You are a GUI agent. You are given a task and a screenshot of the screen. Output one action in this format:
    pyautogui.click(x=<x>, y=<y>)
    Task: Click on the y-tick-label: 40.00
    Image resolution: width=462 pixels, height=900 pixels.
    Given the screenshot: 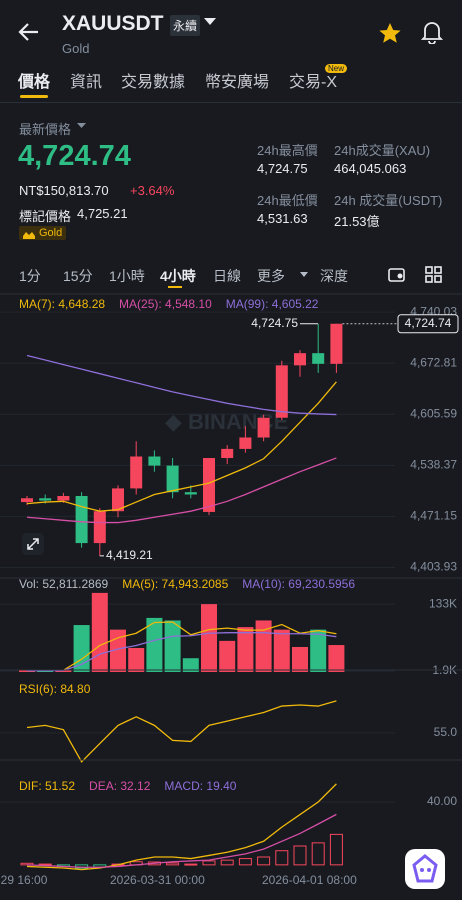 What is the action you would take?
    pyautogui.click(x=442, y=801)
    